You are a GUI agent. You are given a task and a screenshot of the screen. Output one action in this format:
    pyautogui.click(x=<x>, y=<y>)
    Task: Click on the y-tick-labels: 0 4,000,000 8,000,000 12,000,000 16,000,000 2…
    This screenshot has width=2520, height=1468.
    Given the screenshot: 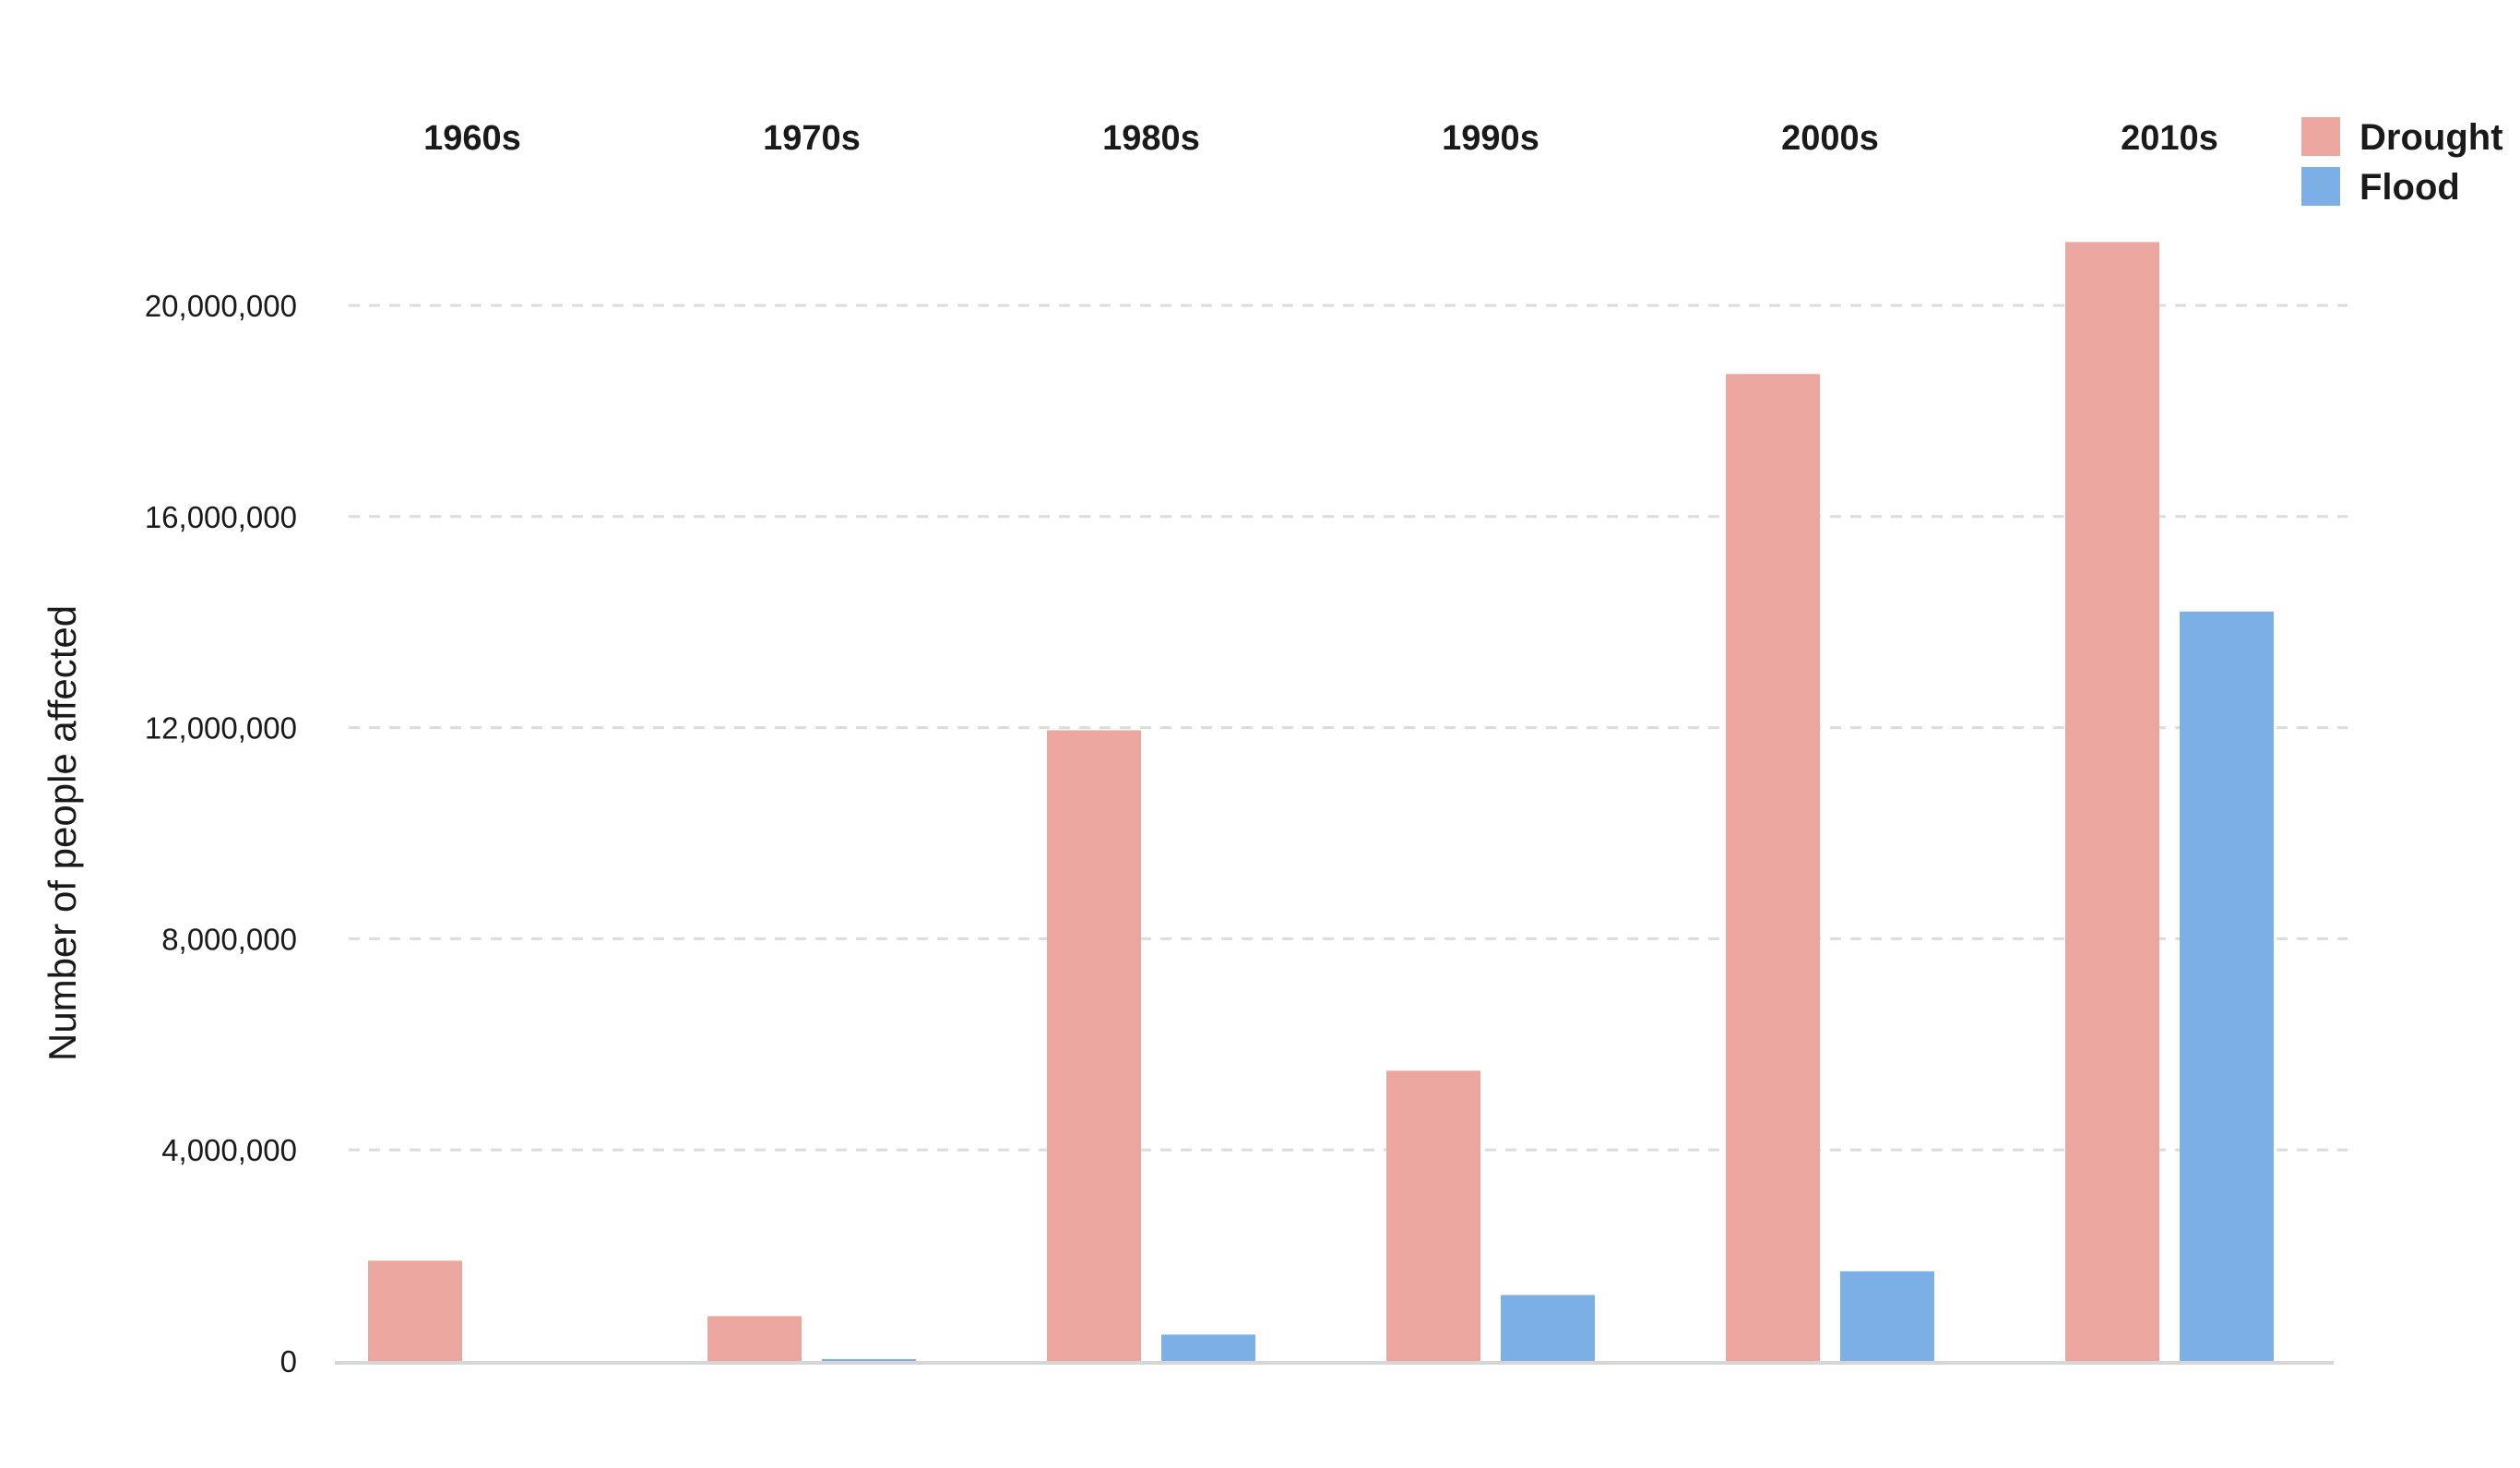 What is the action you would take?
    pyautogui.click(x=221, y=833)
    